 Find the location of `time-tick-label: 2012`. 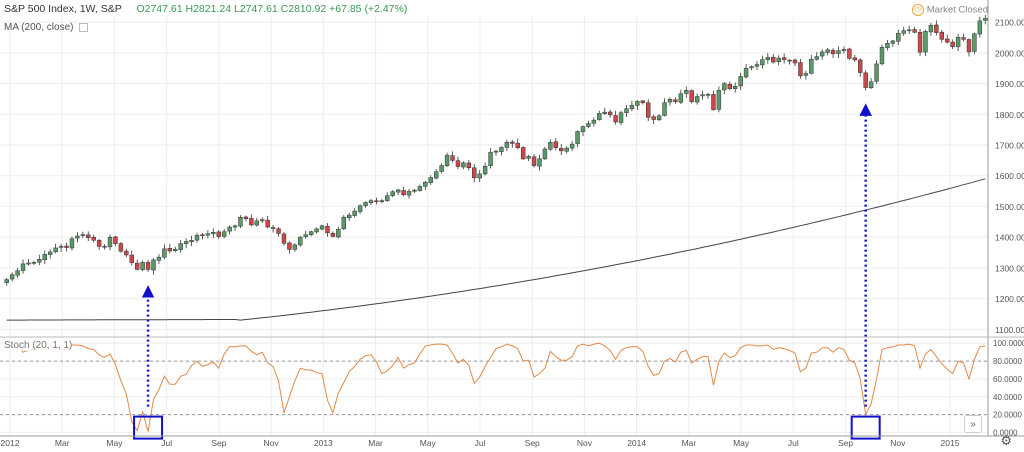

time-tick-label: 2012 is located at coordinates (10, 443).